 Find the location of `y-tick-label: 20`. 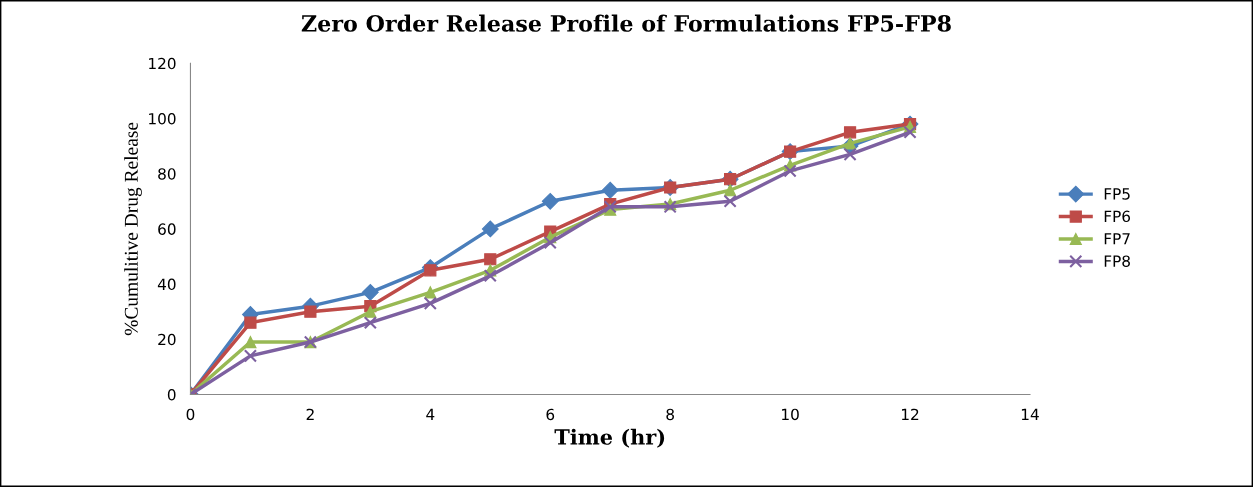

y-tick-label: 20 is located at coordinates (167, 339).